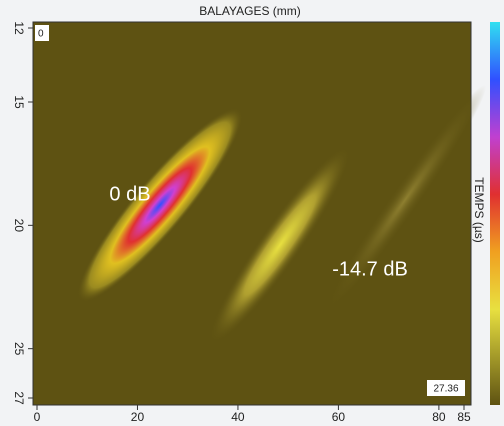 This screenshot has width=504, height=426. I want to click on y-tick-label: 12, so click(19, 28).